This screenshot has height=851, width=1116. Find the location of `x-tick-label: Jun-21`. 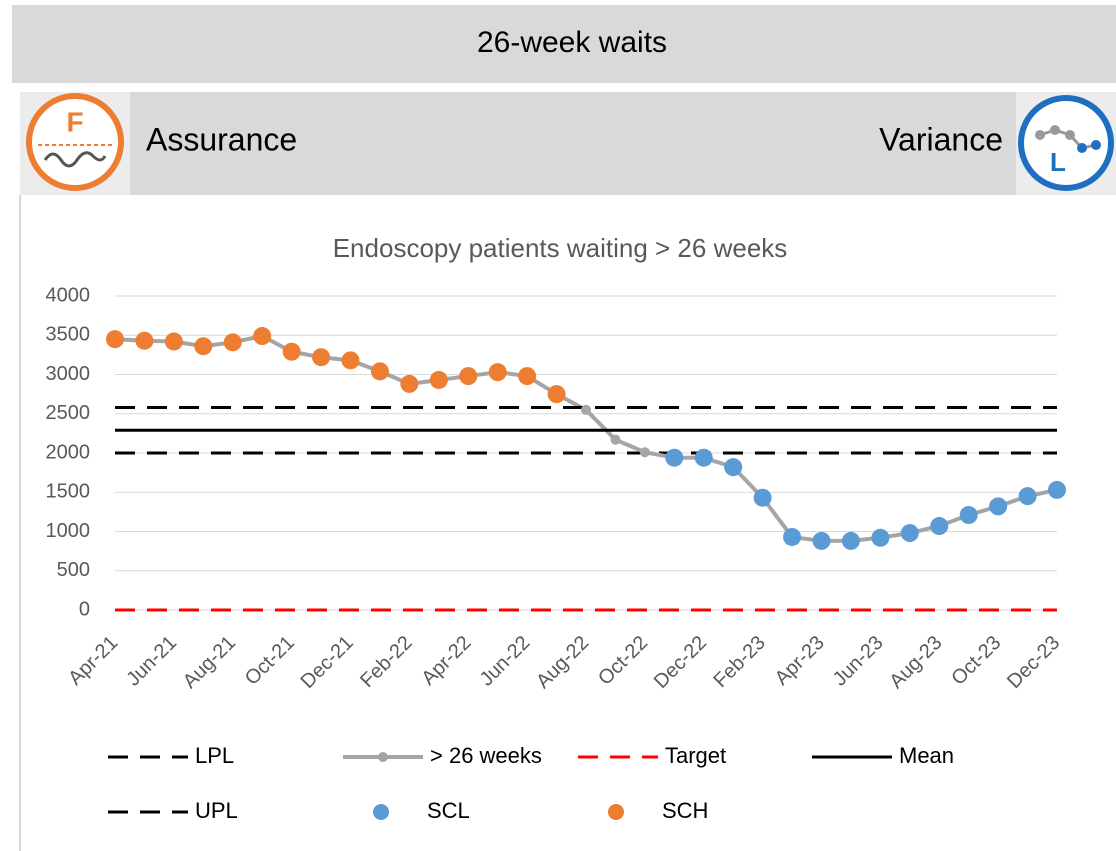

x-tick-label: Jun-21 is located at coordinates (151, 661).